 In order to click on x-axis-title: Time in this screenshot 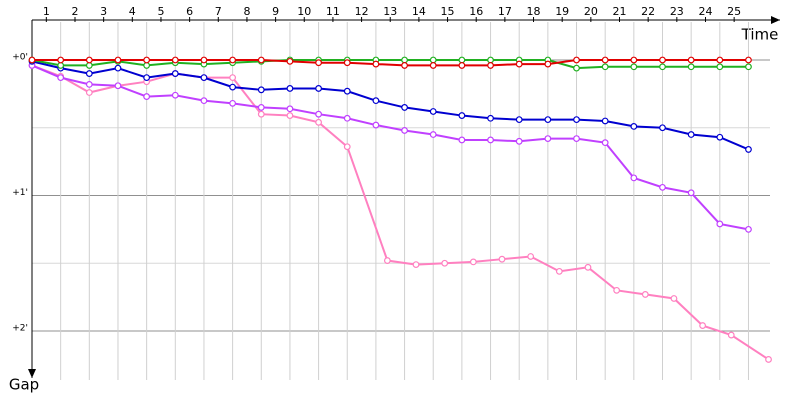, I will do `click(760, 35)`.